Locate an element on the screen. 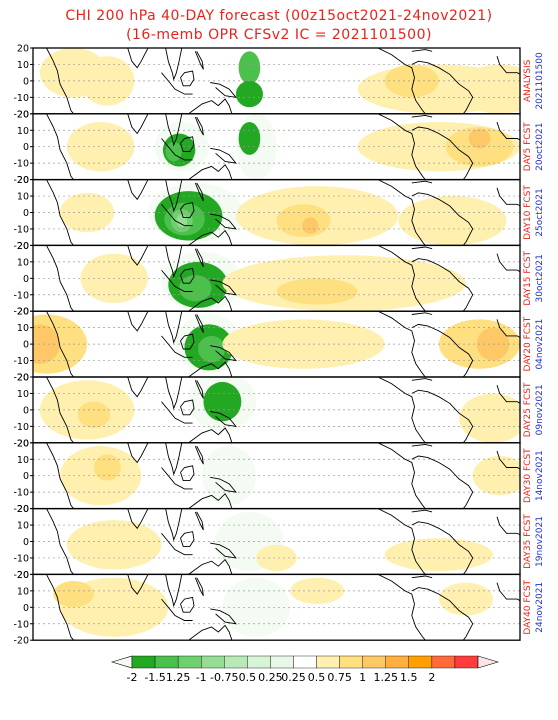  panel-1: 20 10 0 -10 -20 DAY5 FCST 20oct2021 is located at coordinates (279, 147).